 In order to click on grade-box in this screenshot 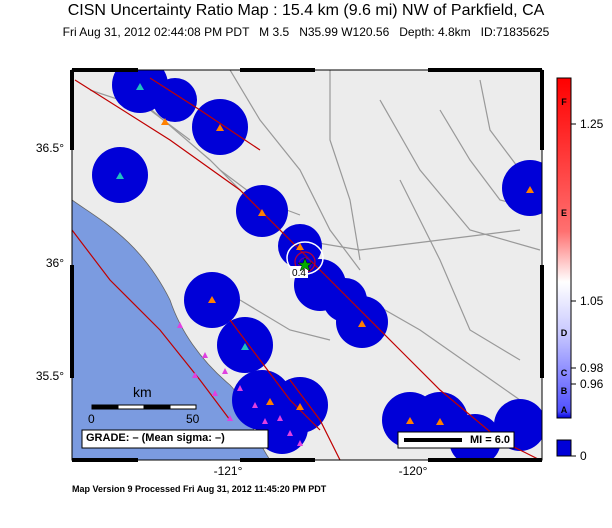, I will do `click(175, 439)`.